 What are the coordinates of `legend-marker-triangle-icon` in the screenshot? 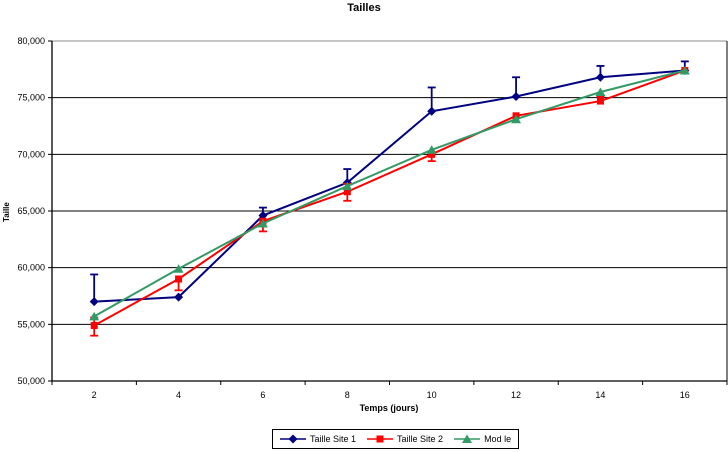 It's located at (467, 438).